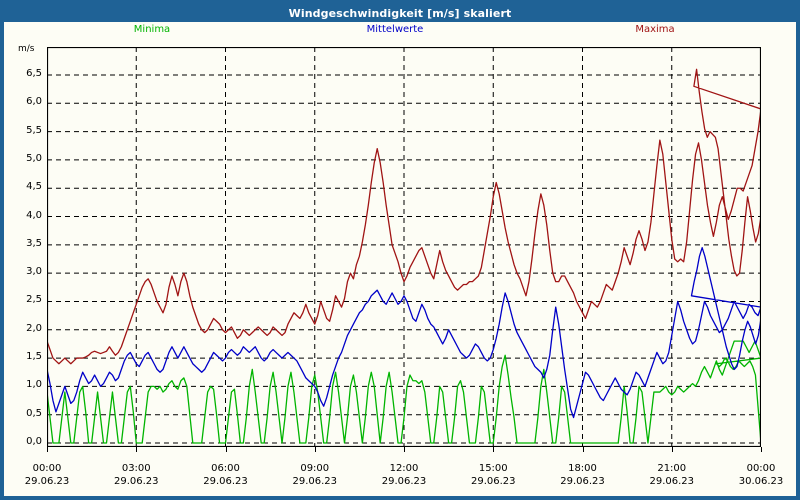 This screenshot has width=800, height=500. What do you see at coordinates (34, 215) in the screenshot?
I see `y-axis-tick-label: 4,0` at bounding box center [34, 215].